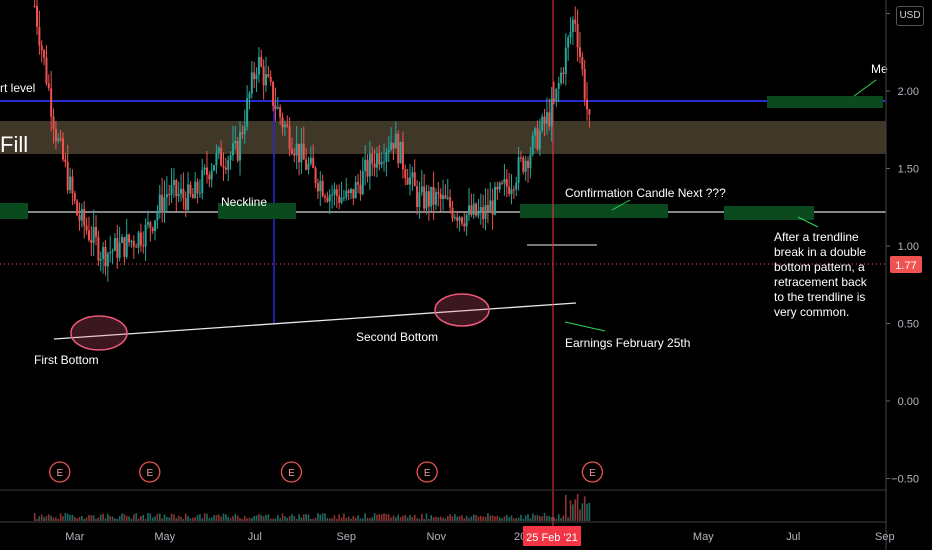  Describe the element at coordinates (825, 102) in the screenshot. I see `top-right-target-box` at that location.